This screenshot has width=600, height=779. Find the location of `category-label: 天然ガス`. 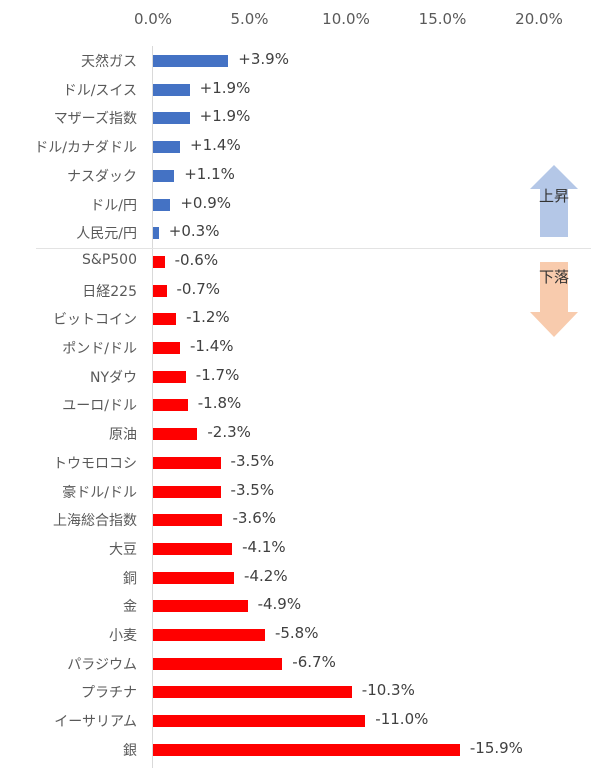

category-label: 天然ガス is located at coordinates (109, 62).